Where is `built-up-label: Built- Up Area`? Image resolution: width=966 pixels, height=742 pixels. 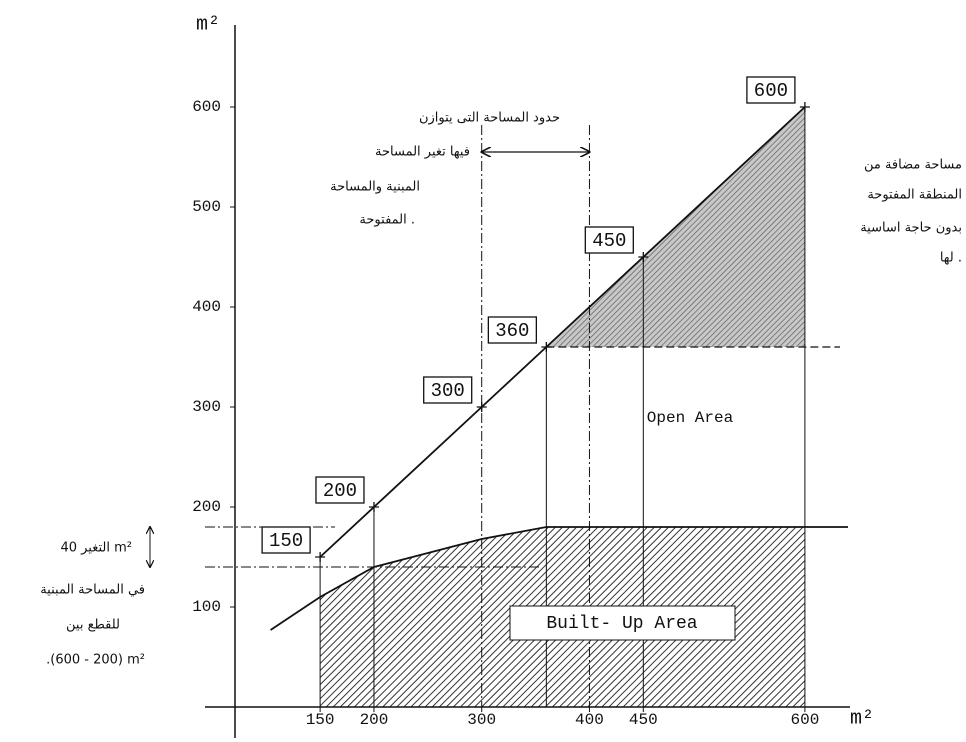
built-up-label: Built- Up Area is located at coordinates (621, 624).